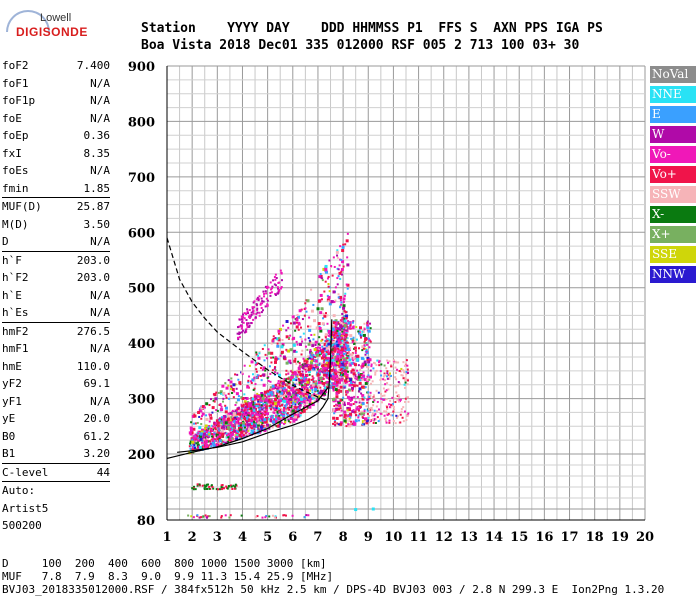 This screenshot has height=600, width=700. I want to click on param-value: N/A, so click(100, 401).